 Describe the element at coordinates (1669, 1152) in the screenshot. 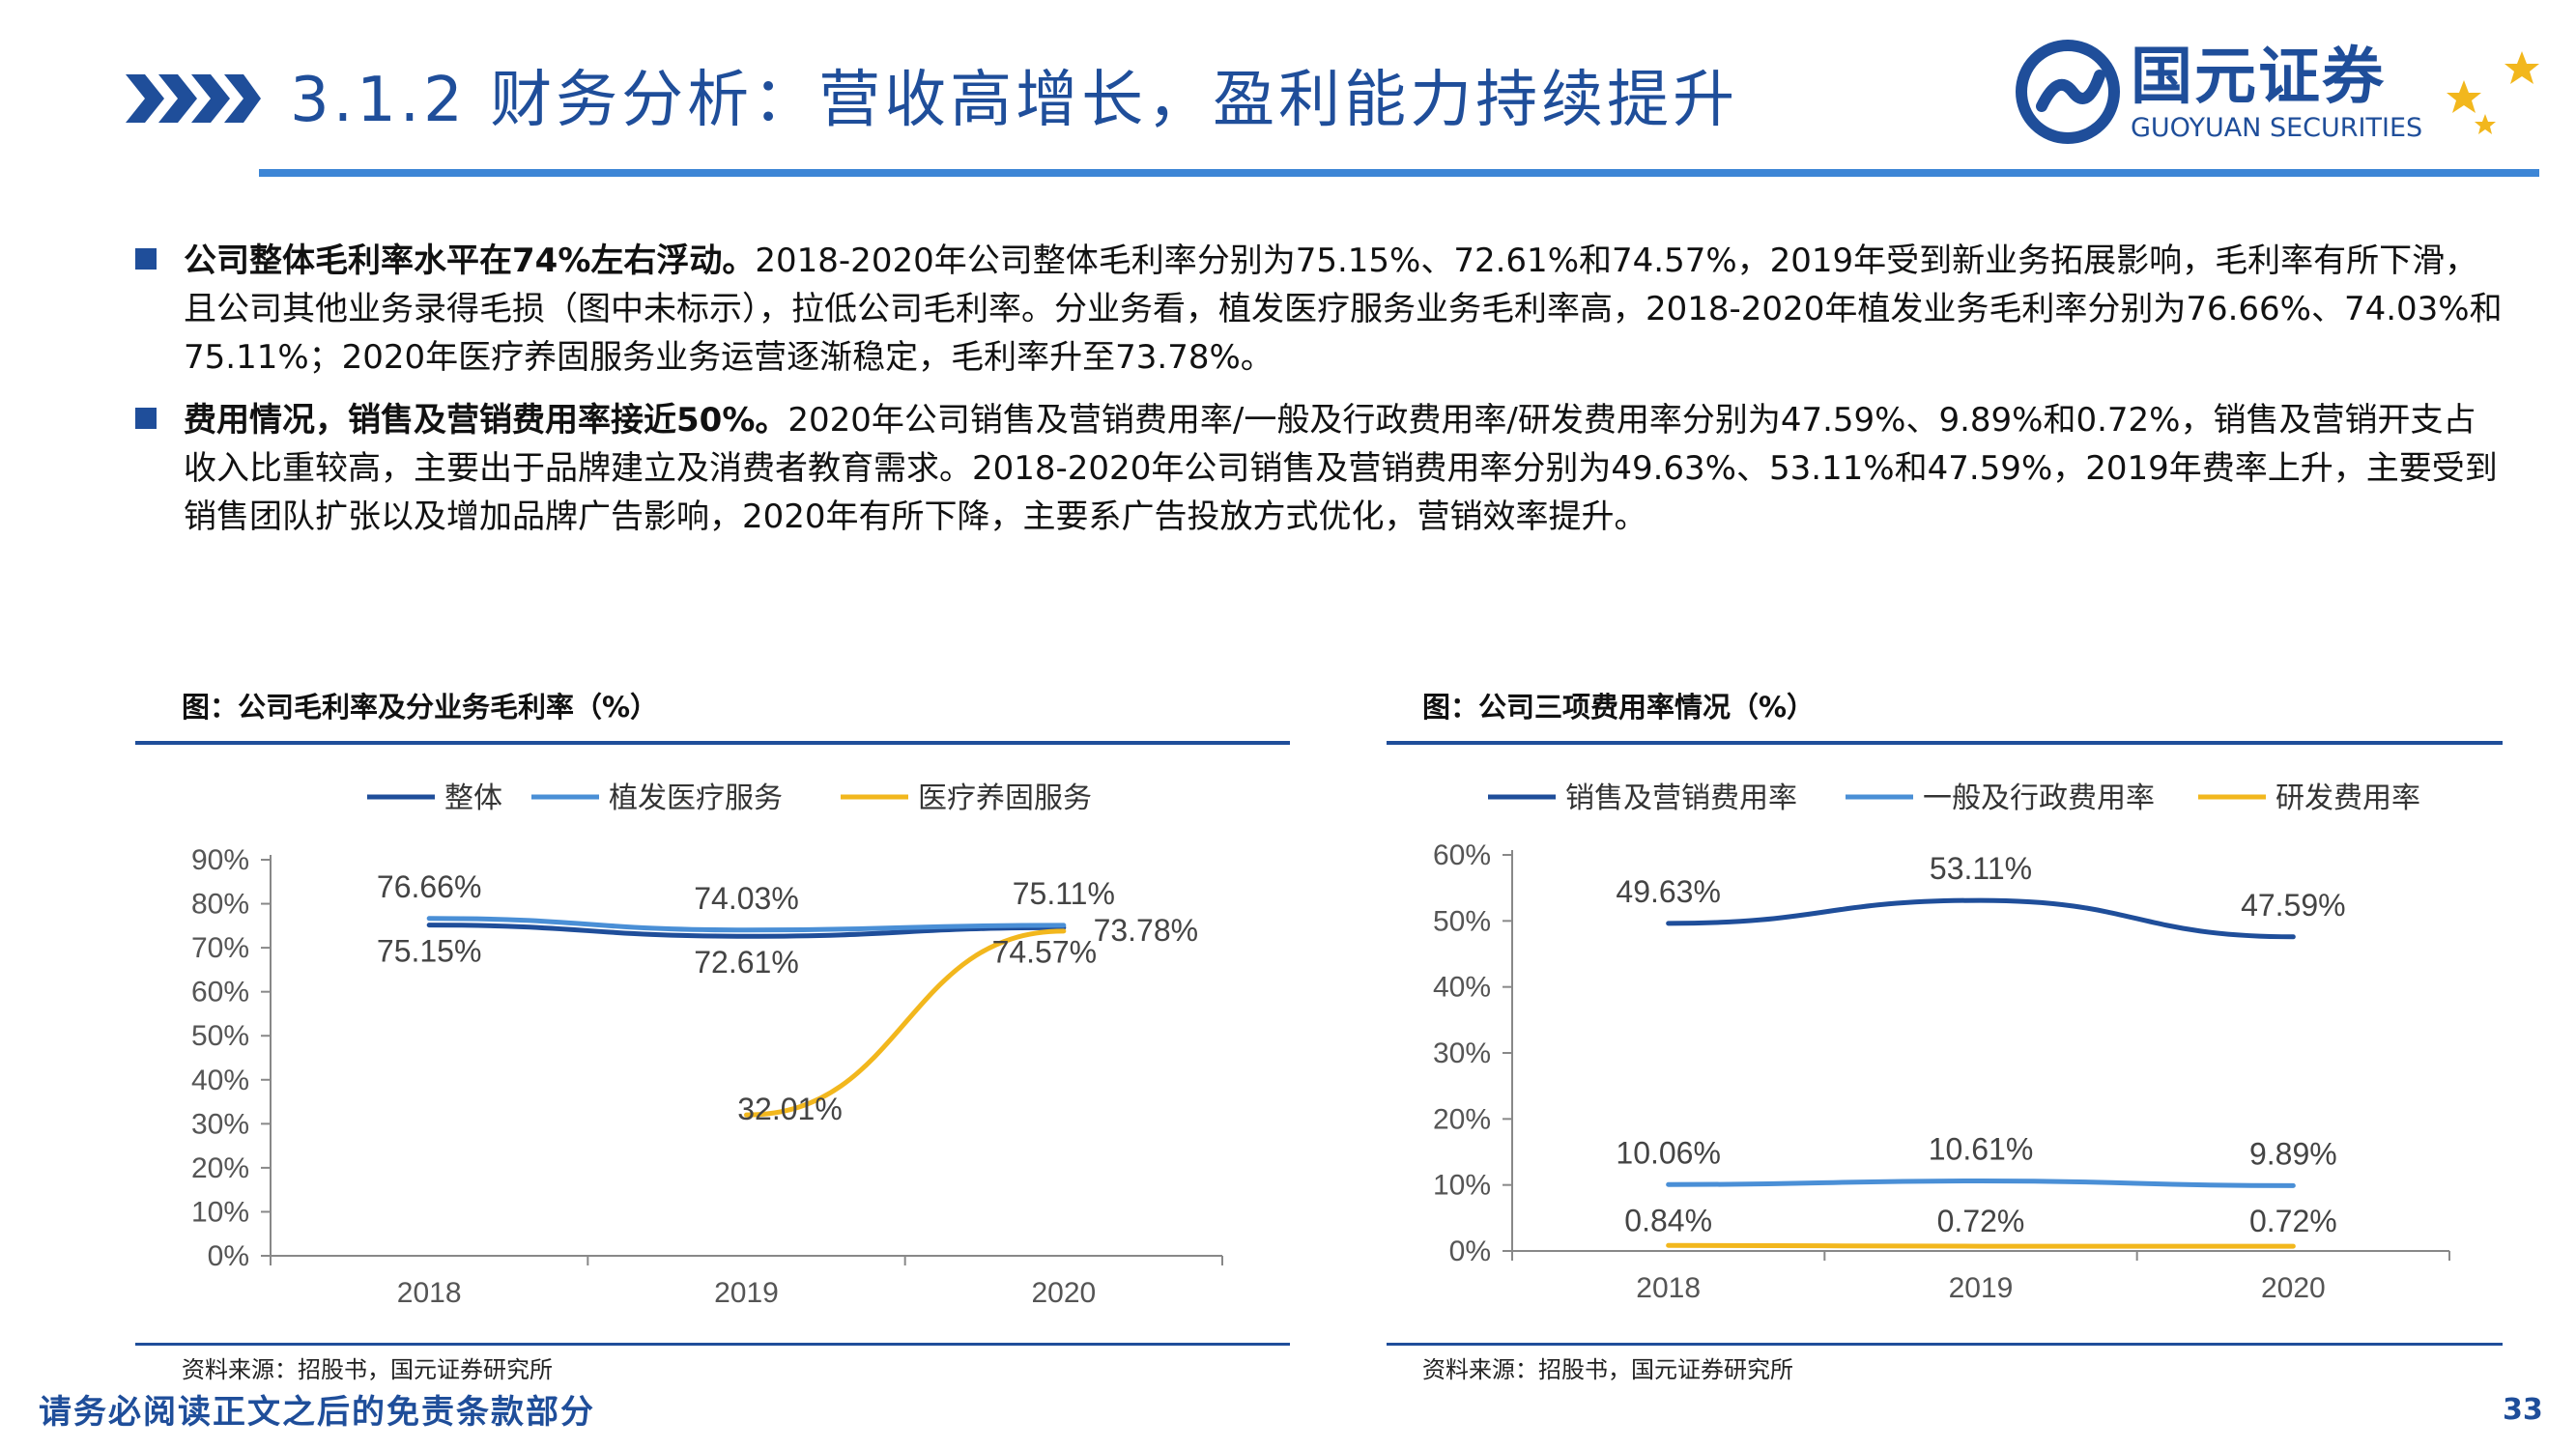

I see `data-label: 10.06%` at that location.